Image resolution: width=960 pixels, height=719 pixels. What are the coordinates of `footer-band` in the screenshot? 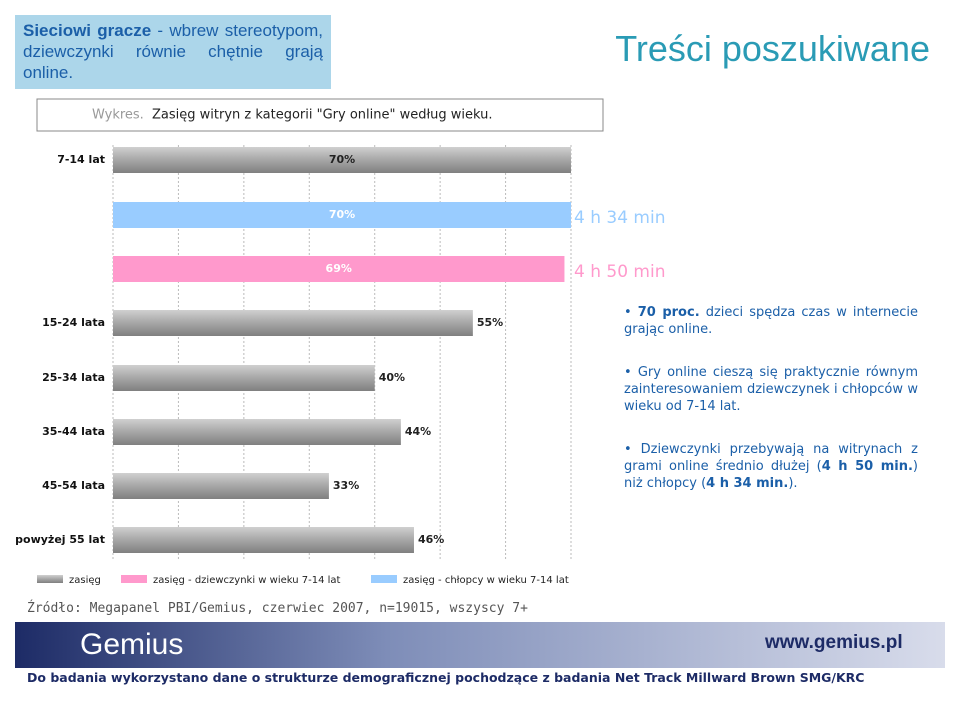 It's located at (480, 645).